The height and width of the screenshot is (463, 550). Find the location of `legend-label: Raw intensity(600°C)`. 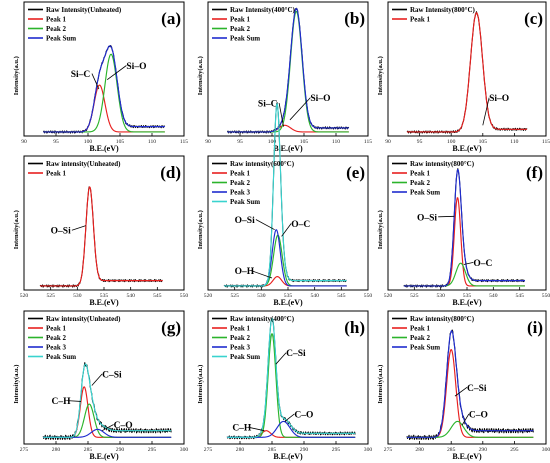

legend-label: Raw intensity(600°C) is located at coordinates (262, 164).